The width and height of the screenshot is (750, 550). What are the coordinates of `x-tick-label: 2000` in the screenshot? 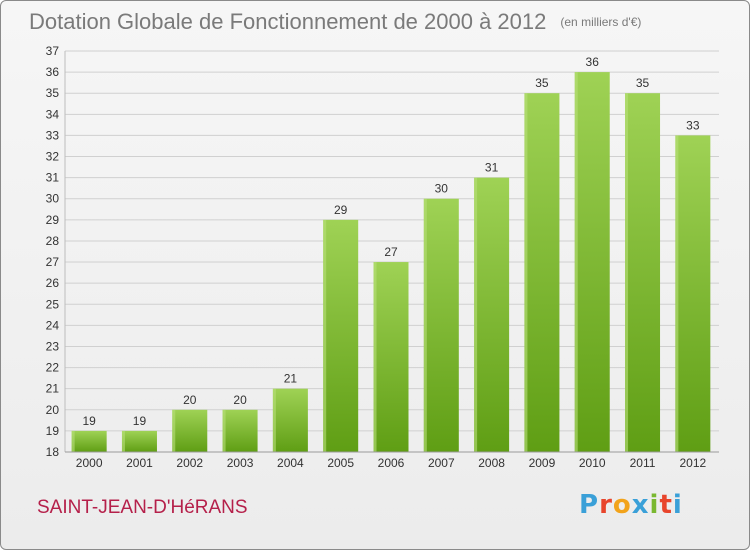 It's located at (89, 463).